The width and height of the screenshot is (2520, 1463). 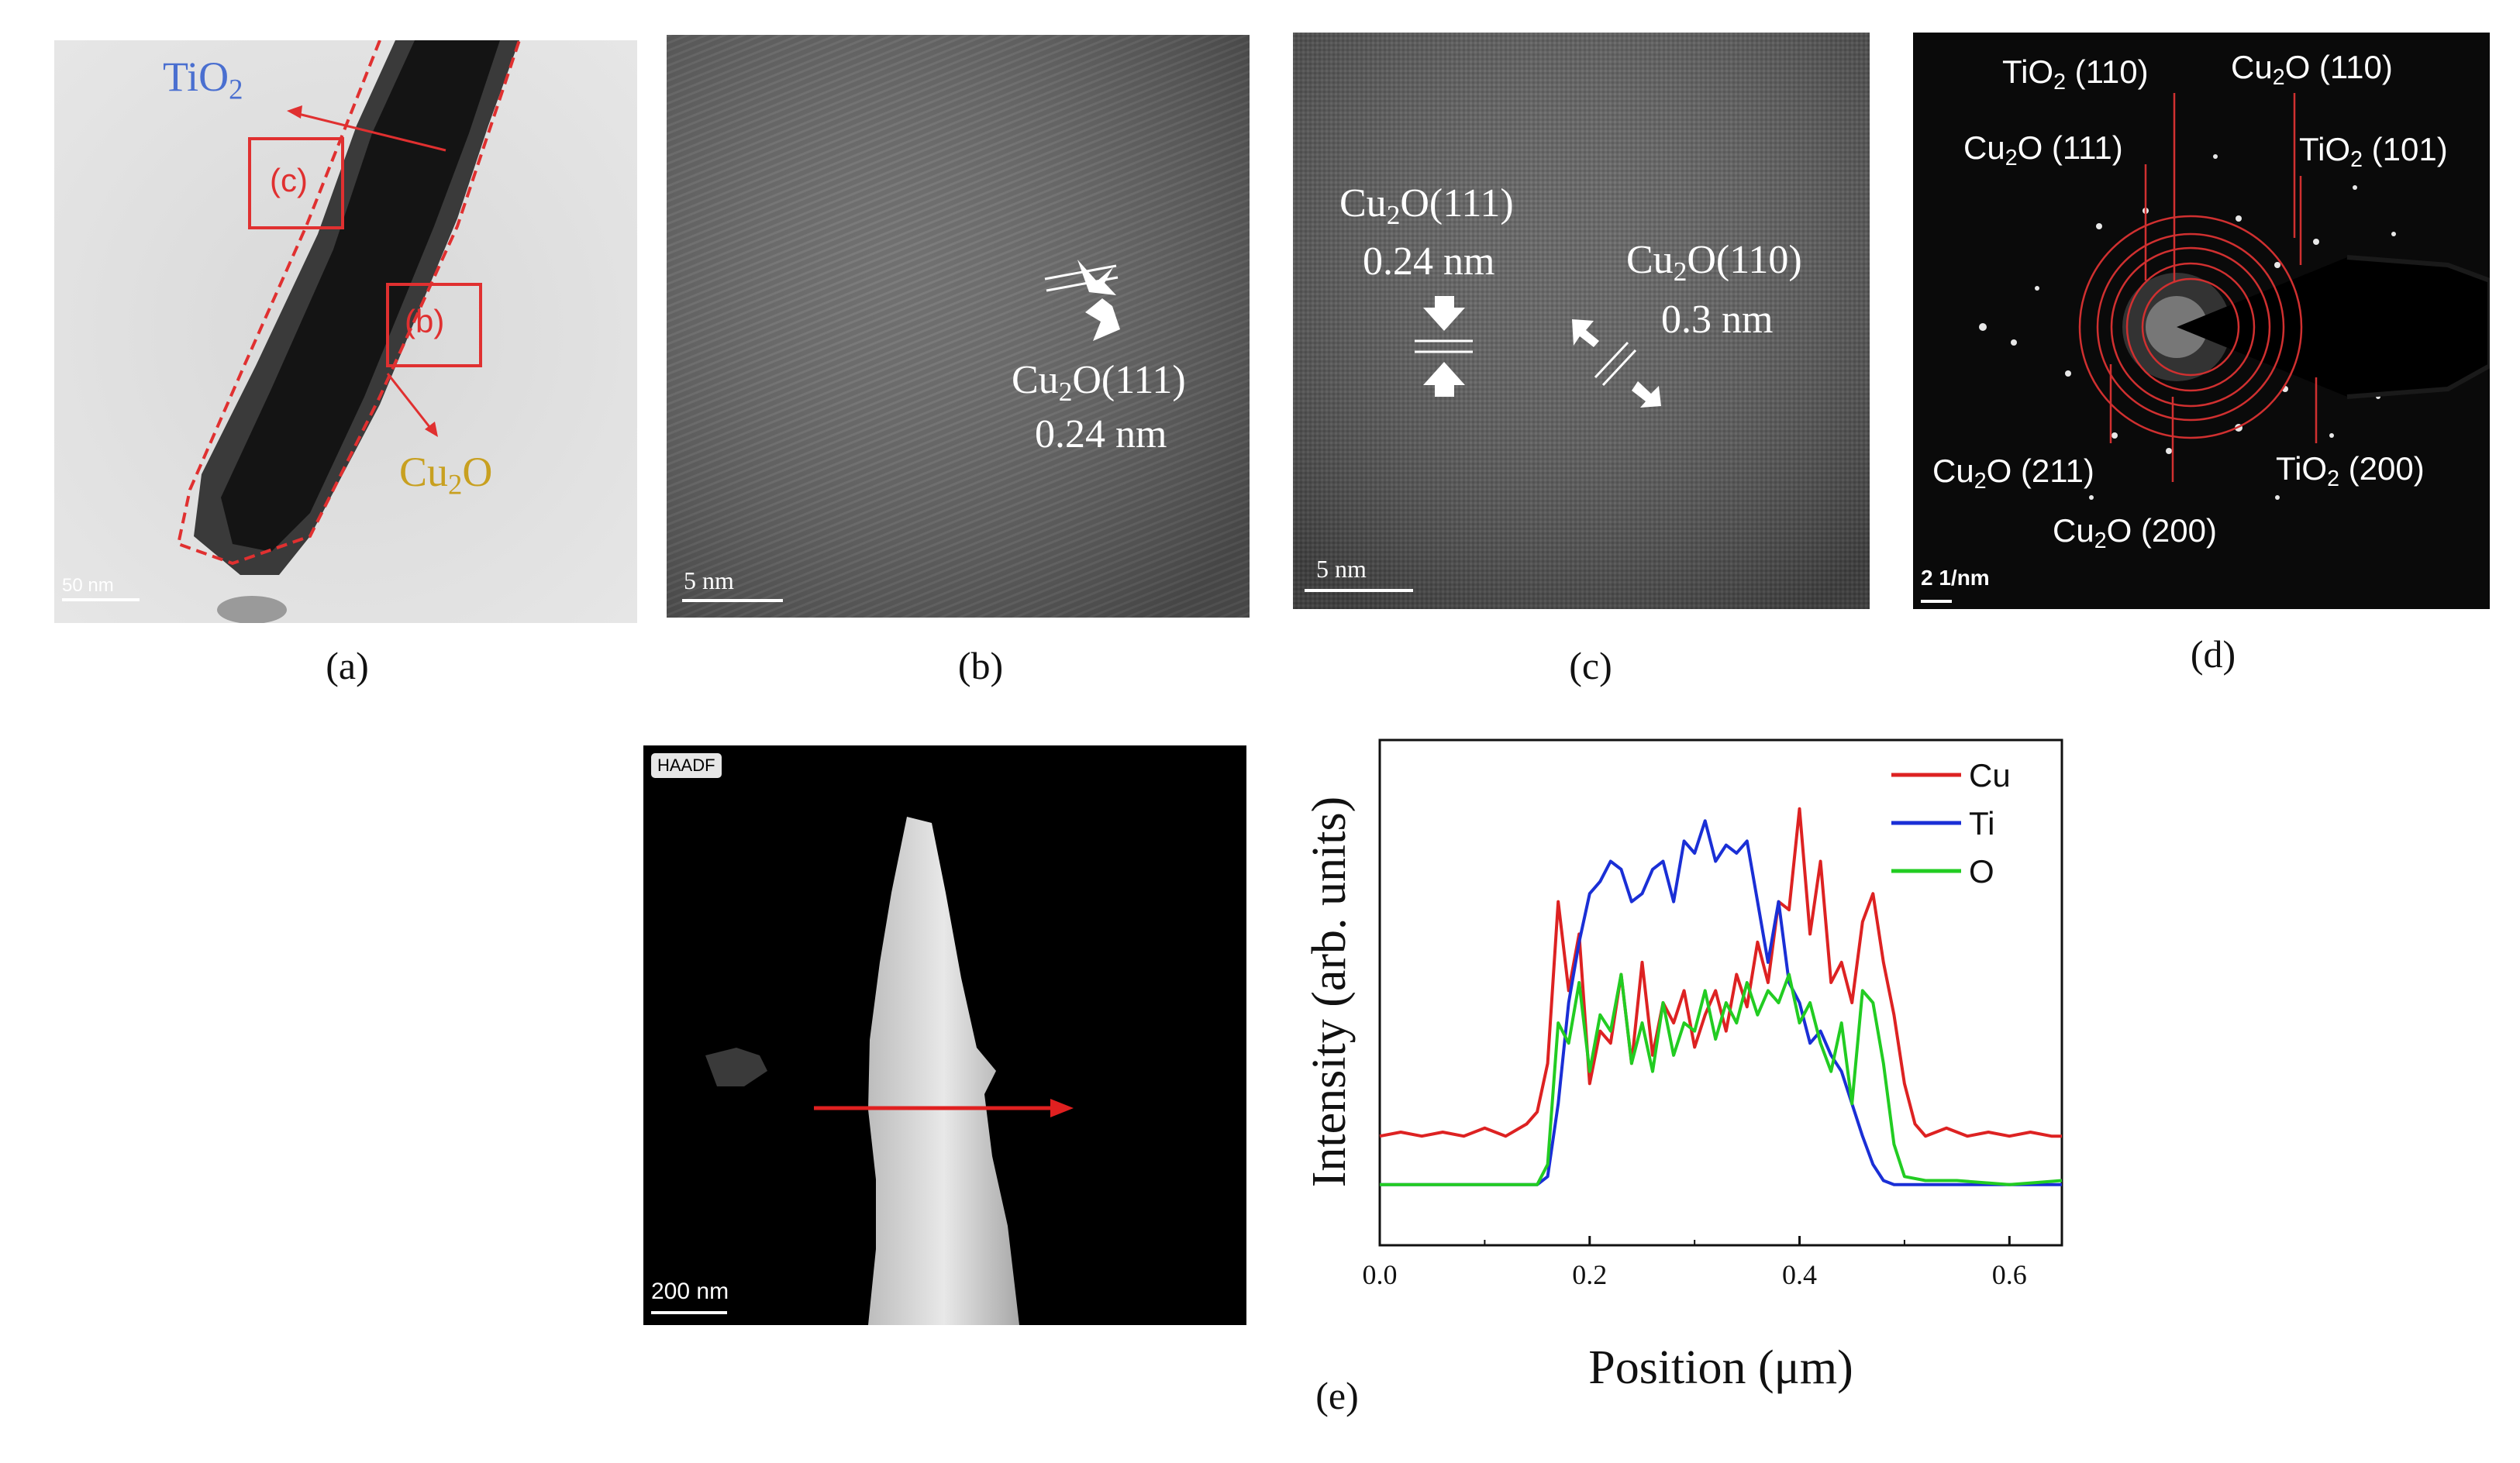 What do you see at coordinates (1721, 1079) in the screenshot?
I see `series-line-o` at bounding box center [1721, 1079].